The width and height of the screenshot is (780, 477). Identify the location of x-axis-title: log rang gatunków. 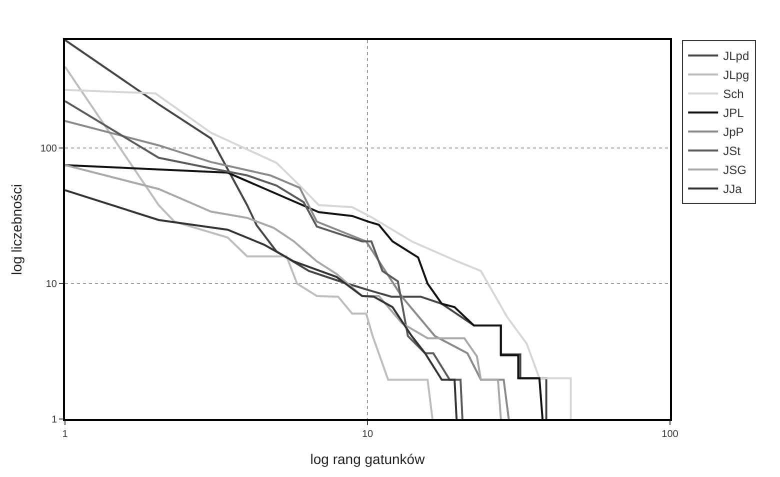
(368, 458).